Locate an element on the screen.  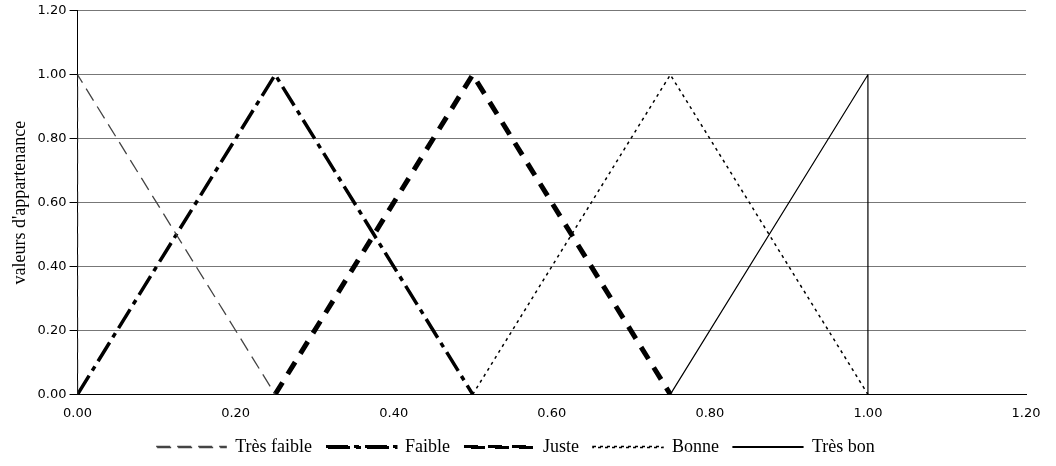
y-tick-label: 0.40 is located at coordinates (52, 265).